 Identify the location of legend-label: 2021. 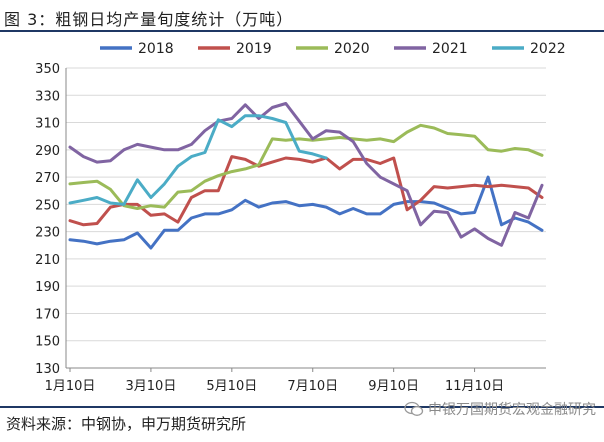
(450, 49).